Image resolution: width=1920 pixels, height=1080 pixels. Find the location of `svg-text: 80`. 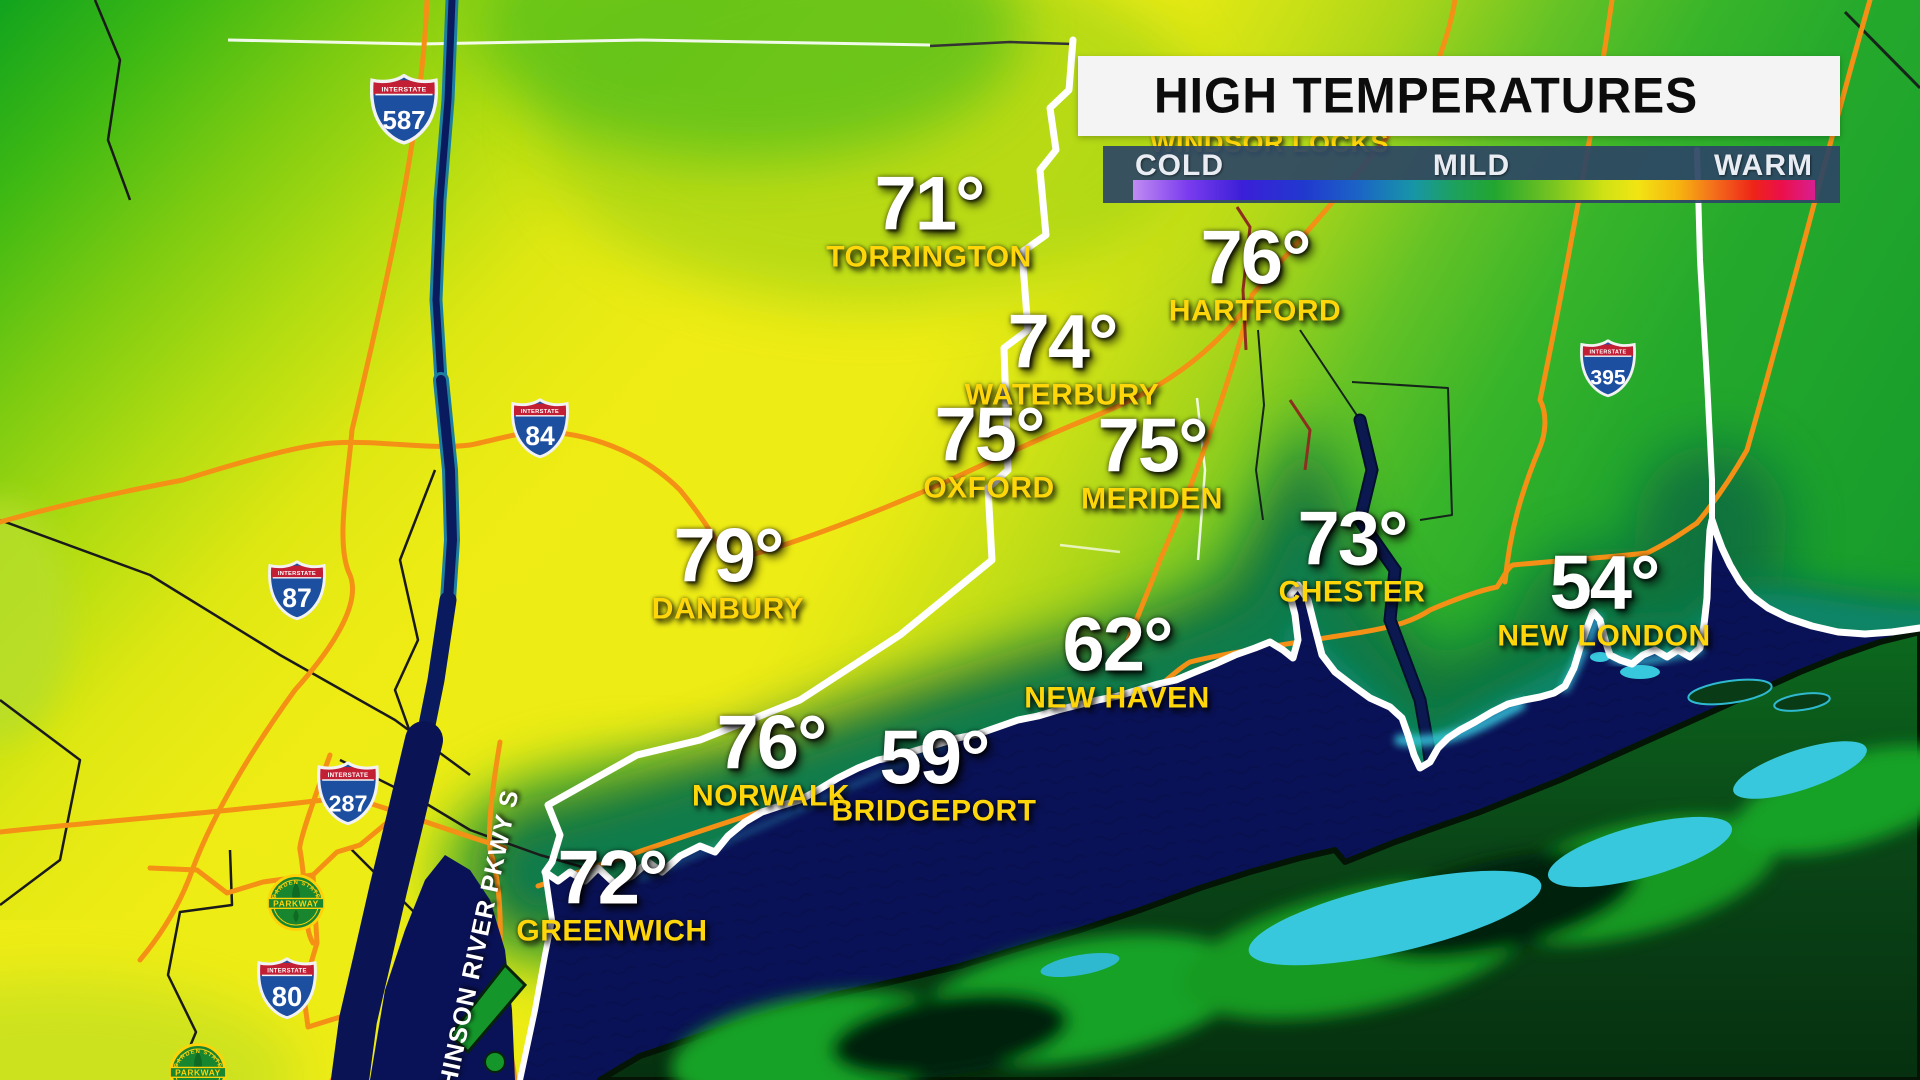

svg-text: 80 is located at coordinates (287, 996).